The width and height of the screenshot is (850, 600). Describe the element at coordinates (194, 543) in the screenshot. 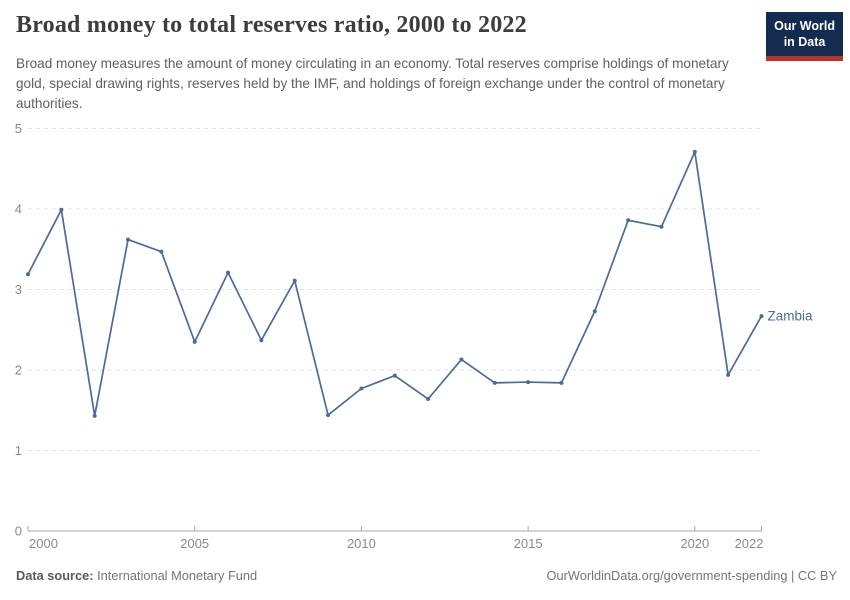

I see `x-tick-label: 2005` at that location.